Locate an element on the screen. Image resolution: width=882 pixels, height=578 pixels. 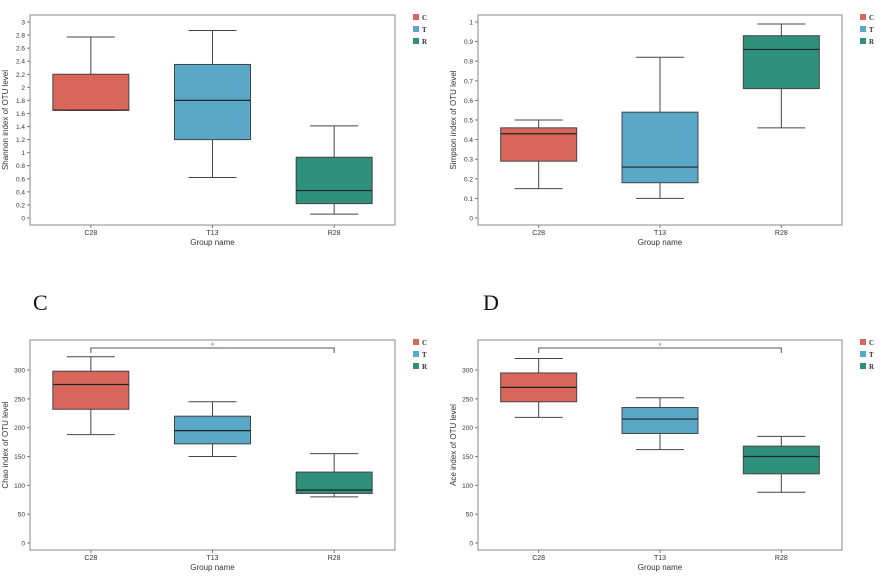
y-tick-label: 0.6 is located at coordinates (20, 179).